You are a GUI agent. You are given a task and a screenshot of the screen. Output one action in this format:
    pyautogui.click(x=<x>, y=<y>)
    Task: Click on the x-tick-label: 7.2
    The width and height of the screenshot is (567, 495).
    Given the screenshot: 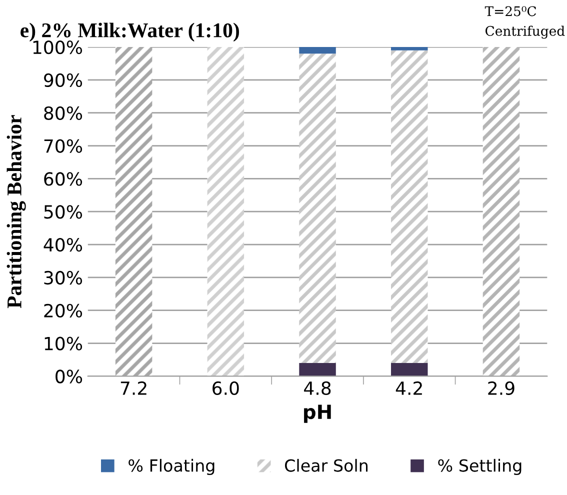 What is the action you would take?
    pyautogui.click(x=133, y=388)
    